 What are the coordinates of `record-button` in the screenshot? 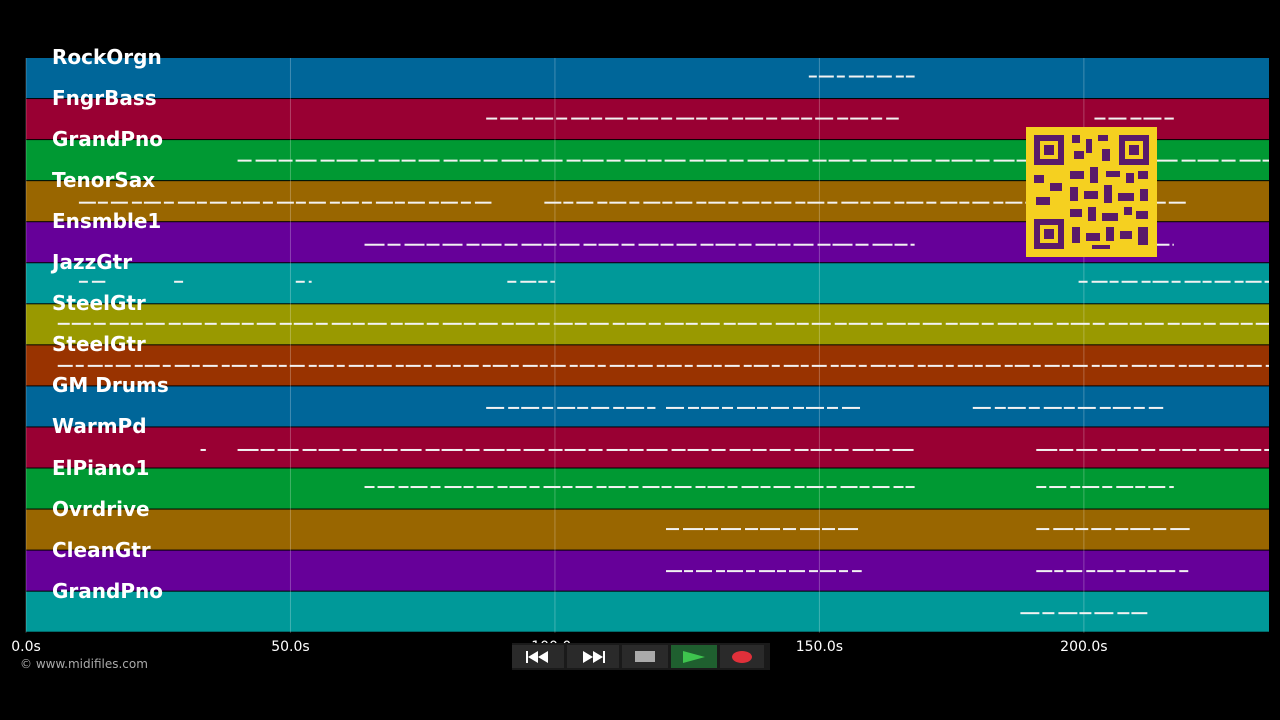 It's located at (742, 656).